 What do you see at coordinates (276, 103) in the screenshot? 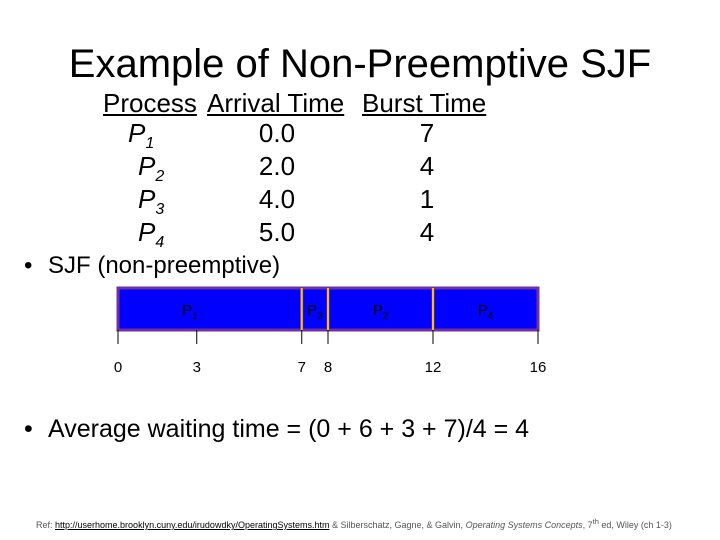
I see `table-header: Arrival Time` at bounding box center [276, 103].